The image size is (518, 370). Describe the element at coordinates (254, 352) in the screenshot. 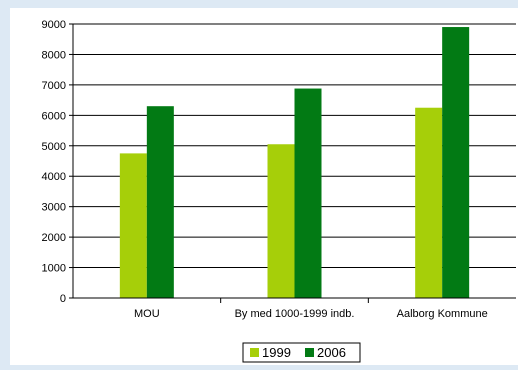

I see `legend-swatch-1999` at that location.